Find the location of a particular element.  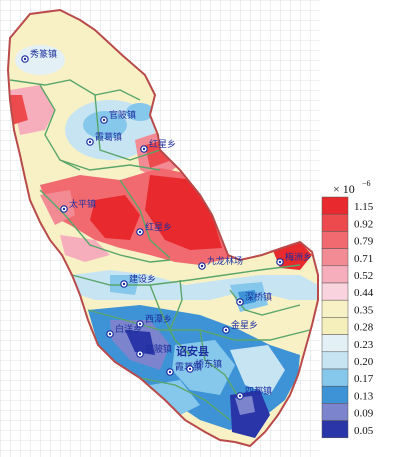

town-marker: 金星乡 is located at coordinates (240, 326).